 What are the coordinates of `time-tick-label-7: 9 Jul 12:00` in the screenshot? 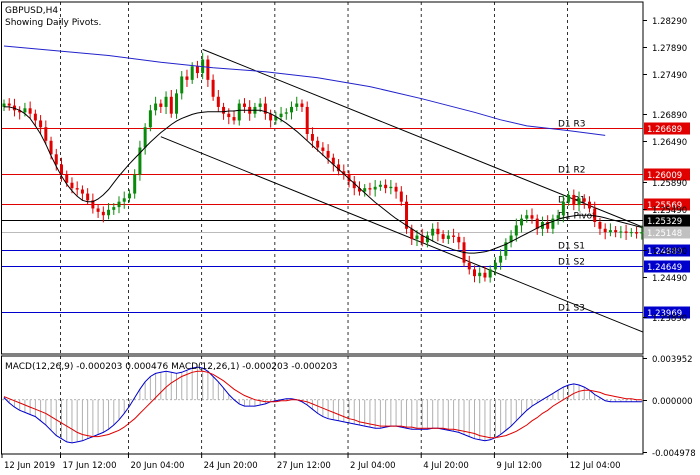 It's located at (519, 466).